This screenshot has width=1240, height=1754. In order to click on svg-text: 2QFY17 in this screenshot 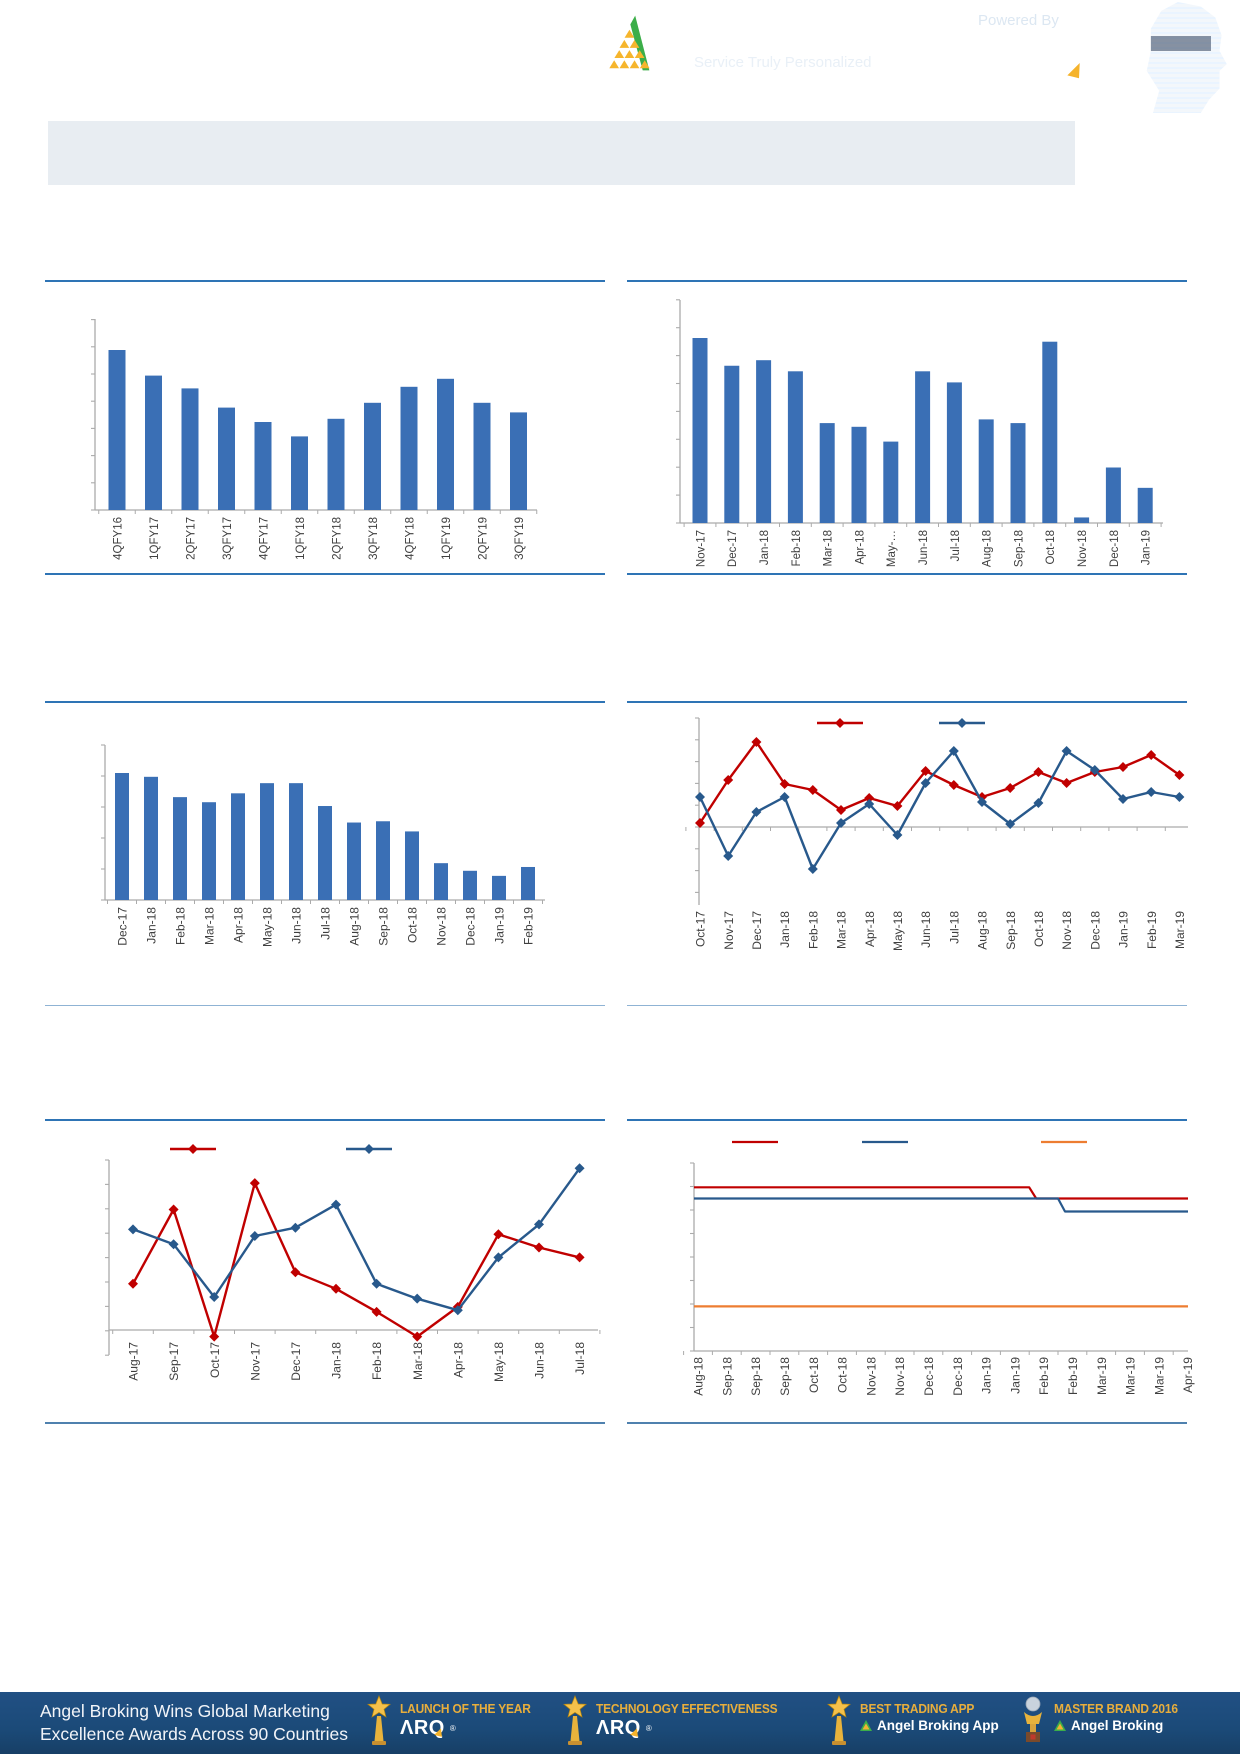, I will do `click(191, 538)`.